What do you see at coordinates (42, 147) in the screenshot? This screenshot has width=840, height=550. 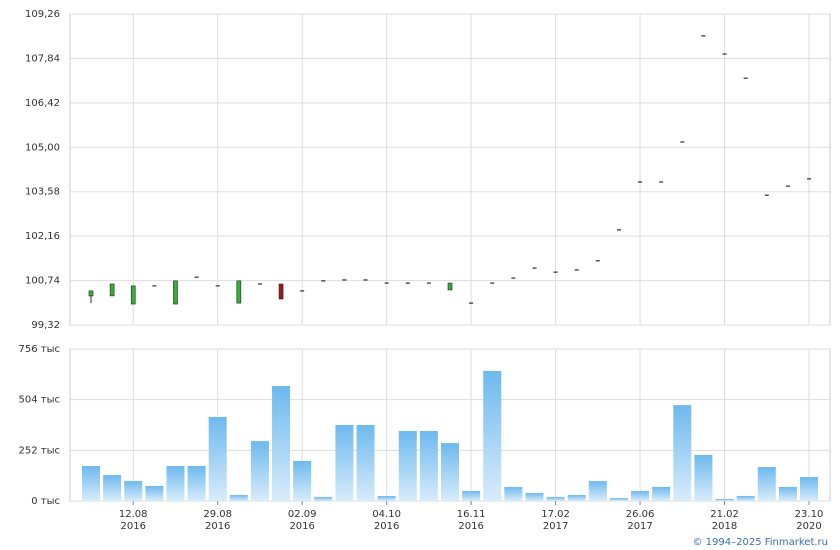 I see `y-tick-label: 105,00` at bounding box center [42, 147].